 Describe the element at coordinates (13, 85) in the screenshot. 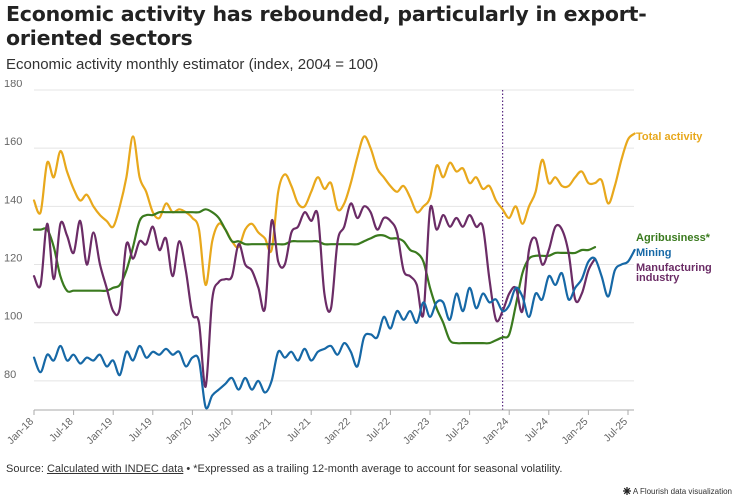

I see `y-tick-label: 180` at that location.